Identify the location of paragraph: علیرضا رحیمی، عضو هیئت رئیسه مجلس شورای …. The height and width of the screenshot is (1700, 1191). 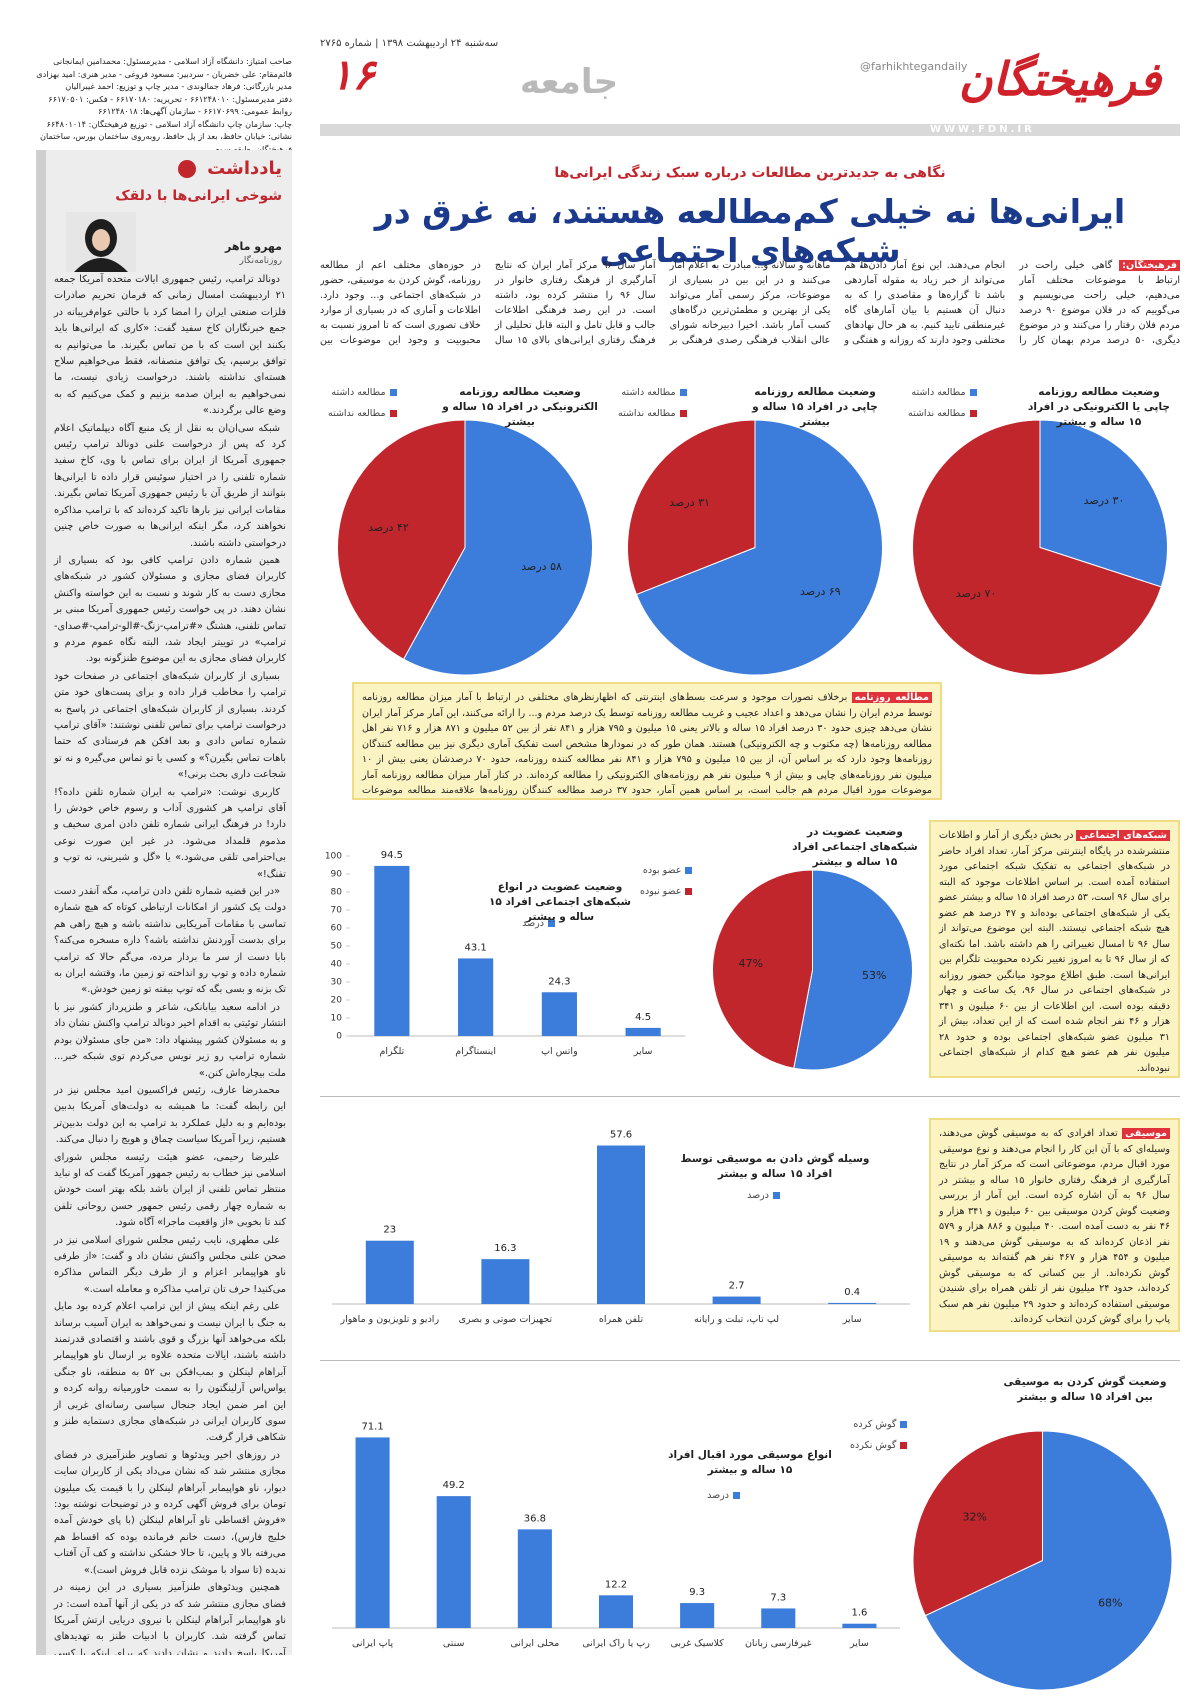
(170, 1190).